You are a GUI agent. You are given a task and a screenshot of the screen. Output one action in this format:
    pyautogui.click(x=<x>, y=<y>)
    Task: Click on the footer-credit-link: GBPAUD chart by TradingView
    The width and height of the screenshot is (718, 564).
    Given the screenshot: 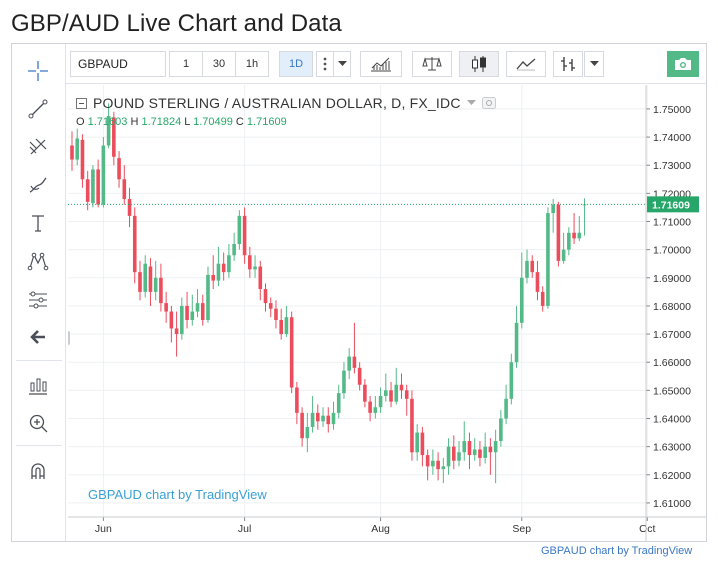 What is the action you would take?
    pyautogui.click(x=617, y=551)
    